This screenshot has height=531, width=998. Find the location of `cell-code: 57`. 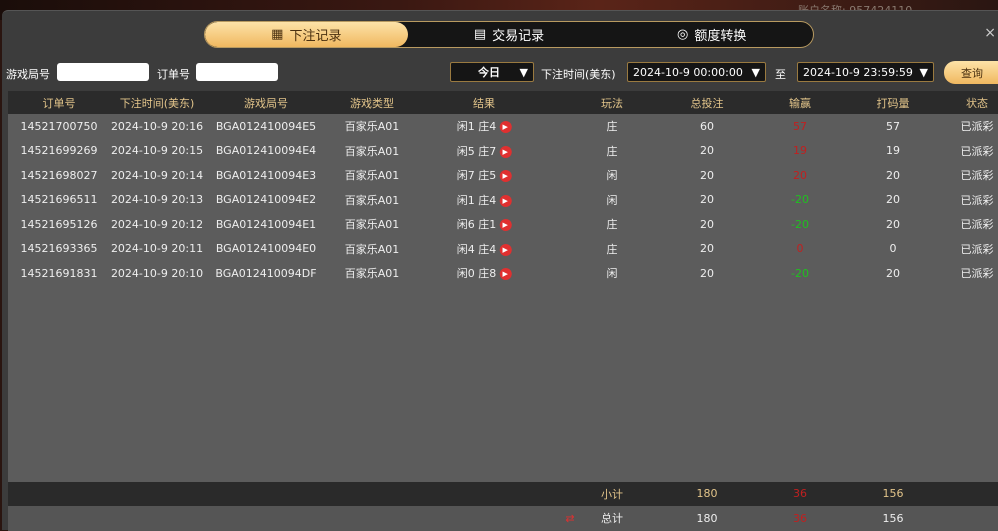

cell-code: 57 is located at coordinates (893, 126).